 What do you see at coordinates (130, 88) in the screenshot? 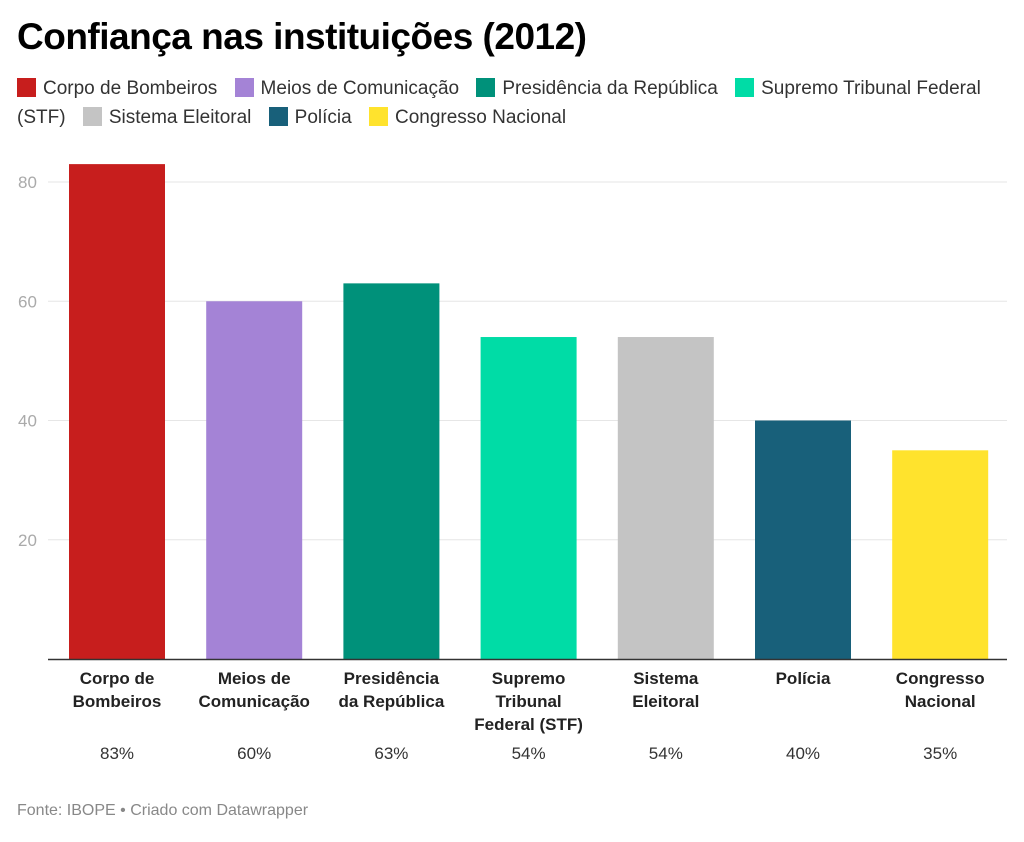
I see `legend-label: Corpo de Bombeiros` at bounding box center [130, 88].